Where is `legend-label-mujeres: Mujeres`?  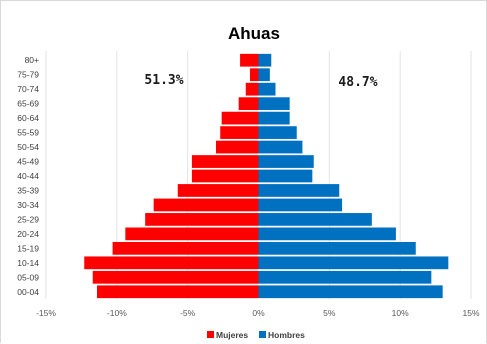 legend-label-mujeres: Mujeres is located at coordinates (232, 335).